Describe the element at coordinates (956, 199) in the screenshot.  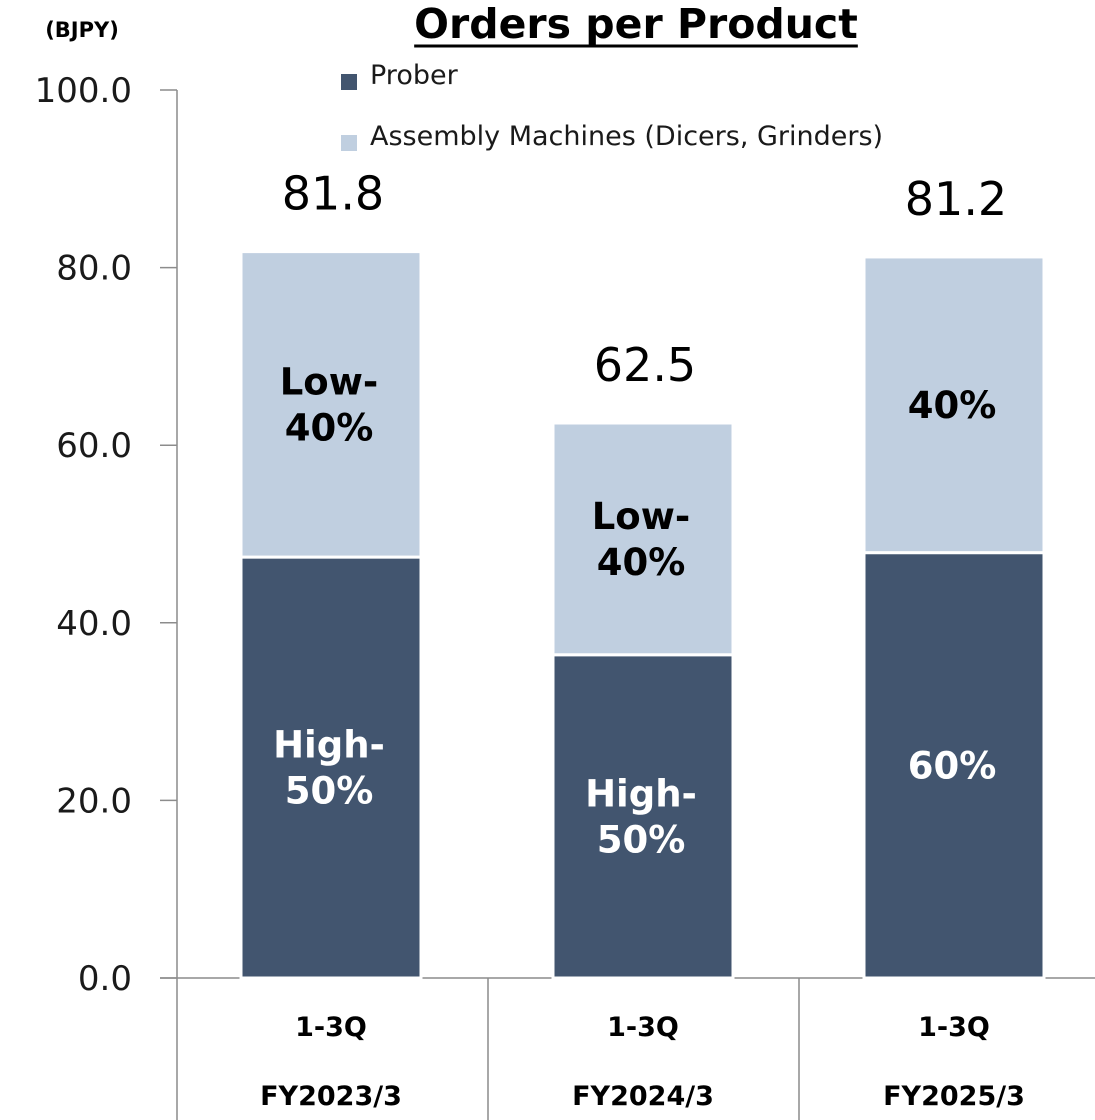
I see `bar-total-label: 81.2` at that location.